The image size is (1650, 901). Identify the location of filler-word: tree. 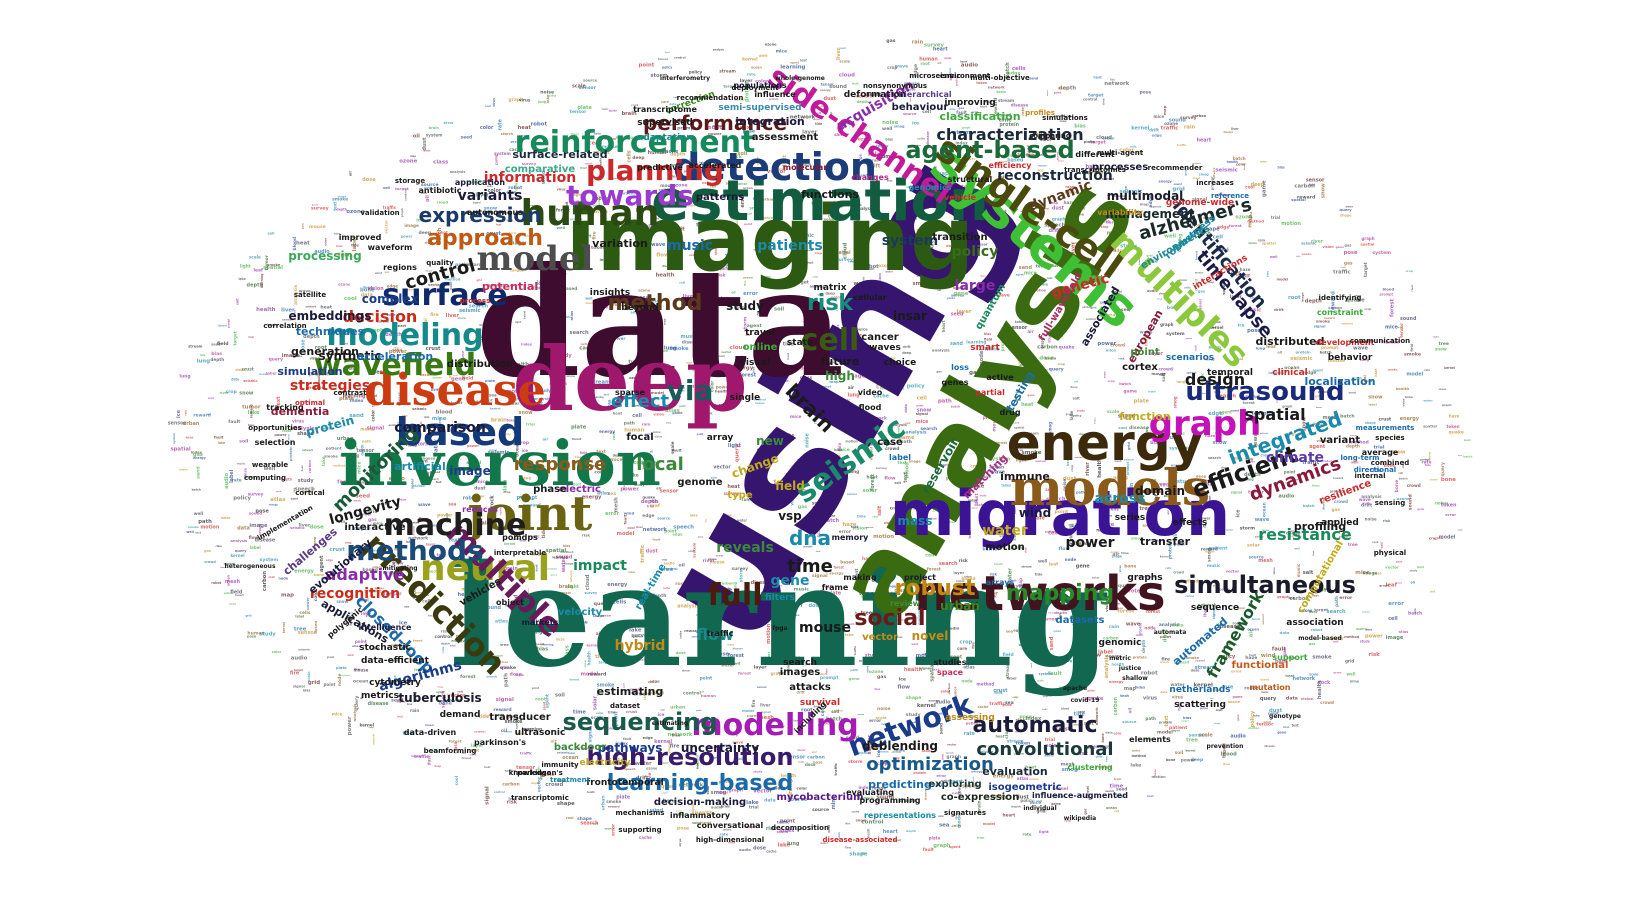
(731, 843).